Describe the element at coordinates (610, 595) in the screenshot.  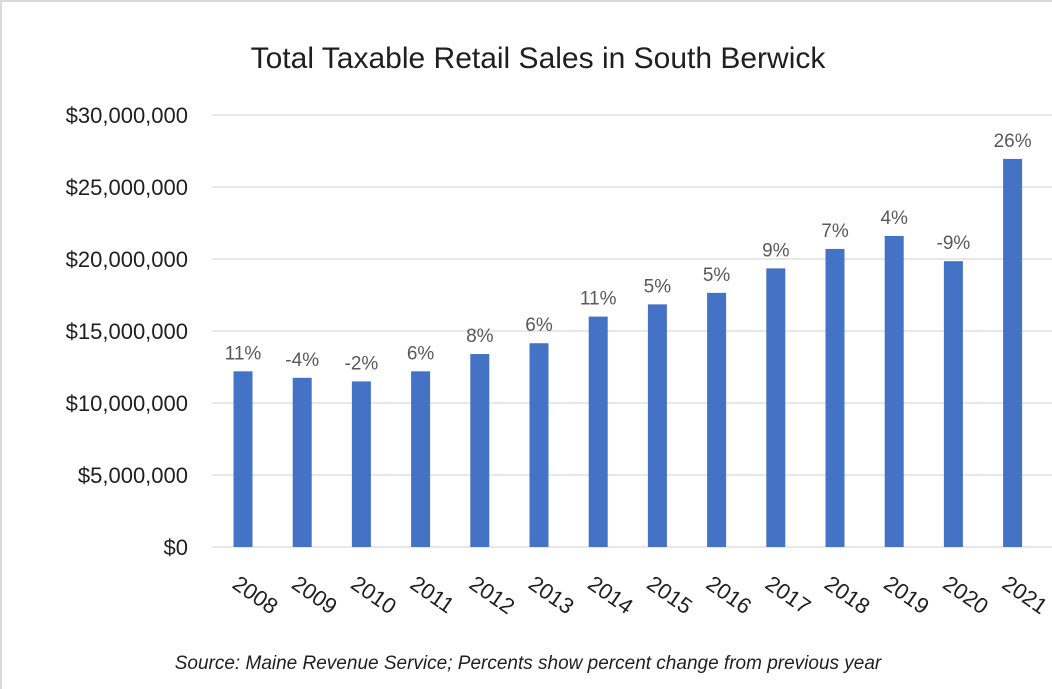
I see `x-tick-label: 2014` at that location.